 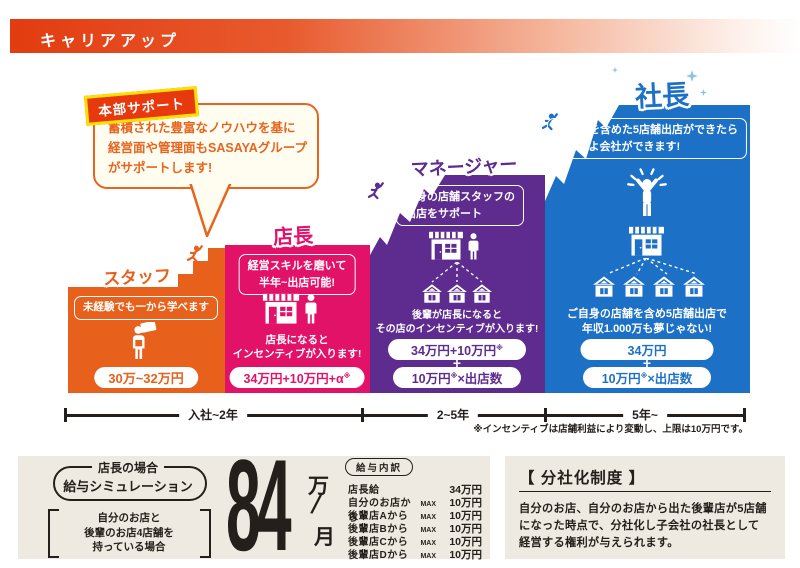 What do you see at coordinates (415, 509) in the screenshot?
I see `table-row: 自分のお店から MAX 10万円` at bounding box center [415, 509].